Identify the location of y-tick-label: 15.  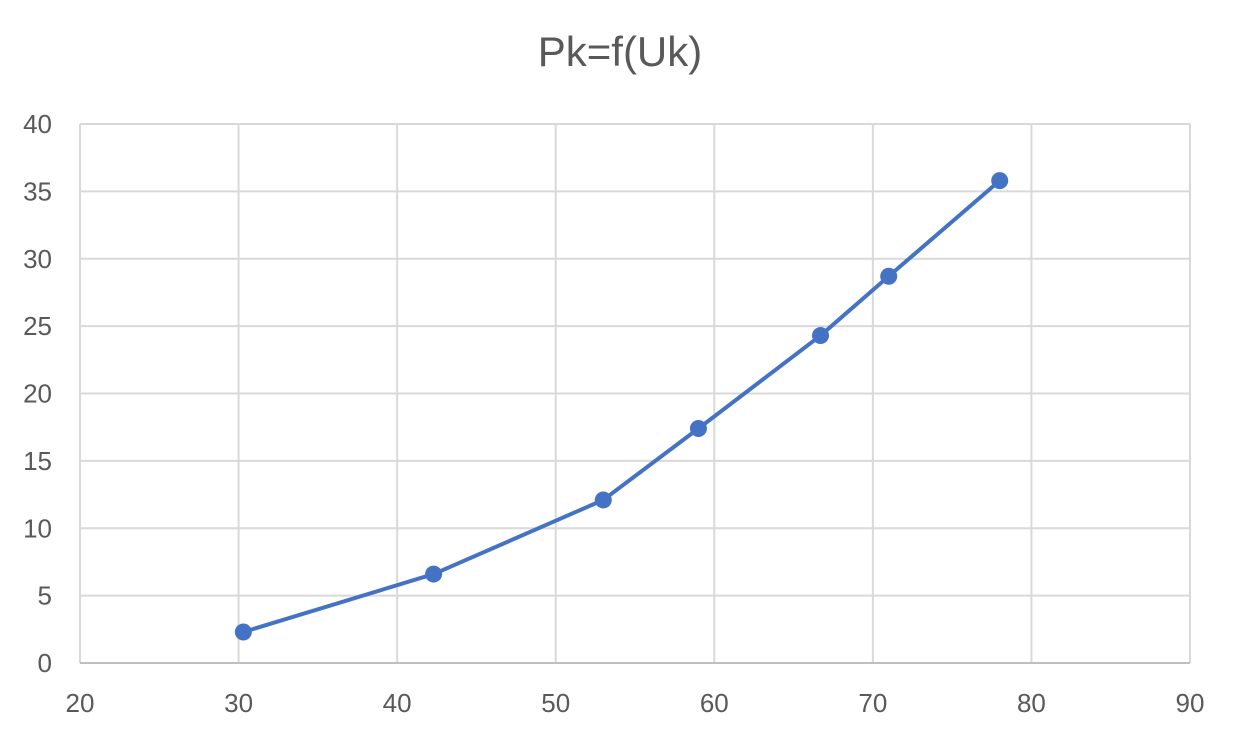
(37, 461).